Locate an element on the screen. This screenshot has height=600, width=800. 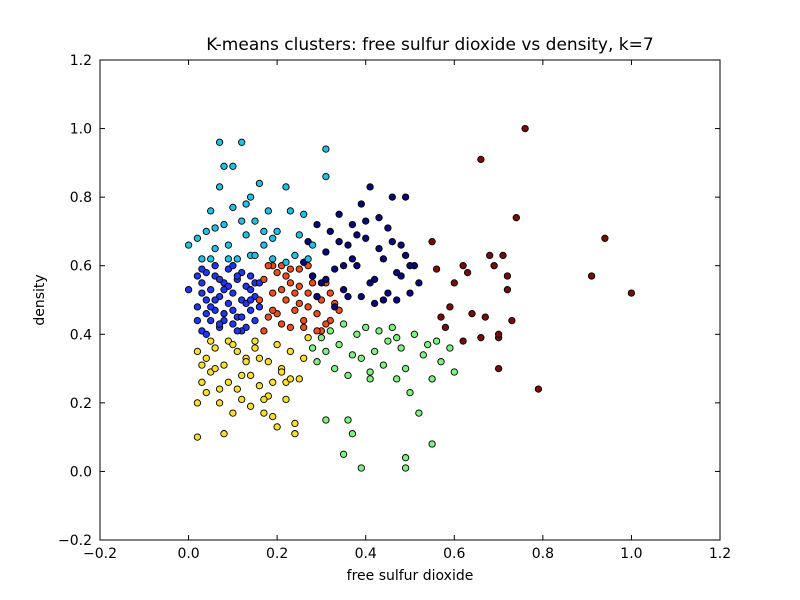
y-tick-label: 1.2 is located at coordinates (81, 61).